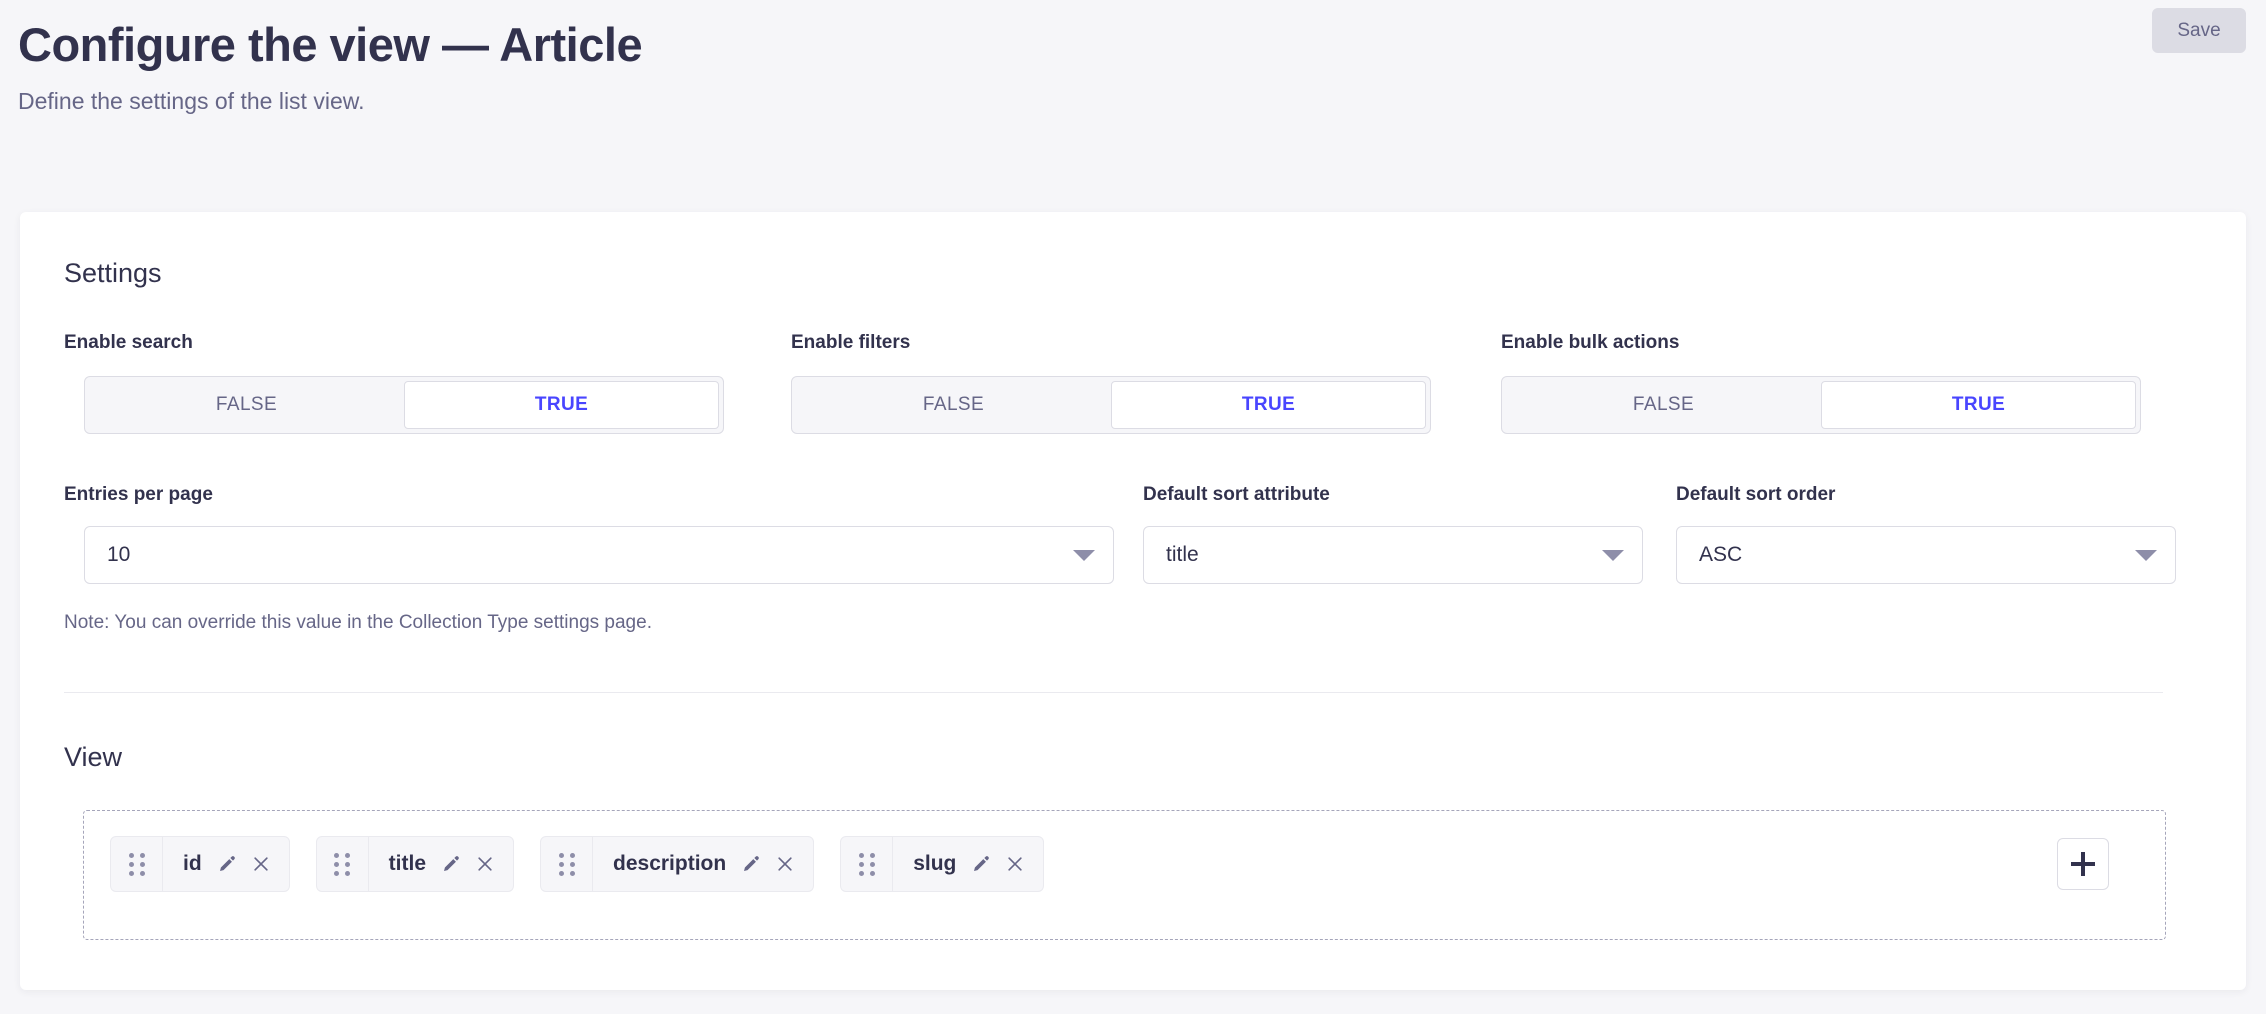 The height and width of the screenshot is (1014, 2266). Describe the element at coordinates (1182, 554) in the screenshot. I see `select-default-sort-attribute-value: title` at that location.